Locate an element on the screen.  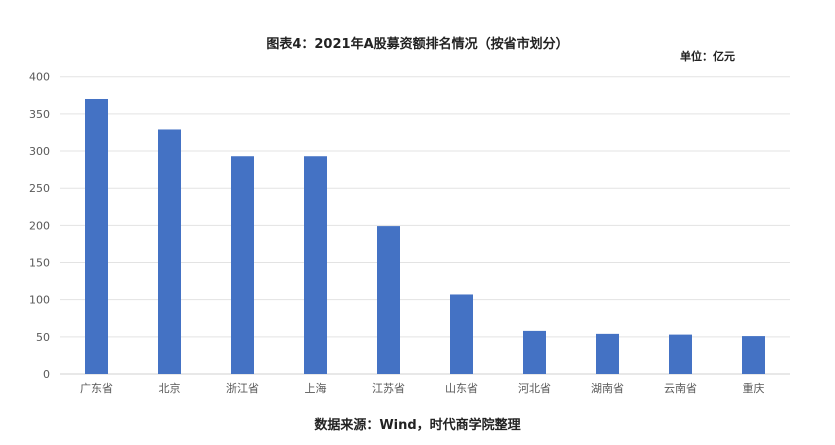
x-tick-label: 云南省 is located at coordinates (680, 388).